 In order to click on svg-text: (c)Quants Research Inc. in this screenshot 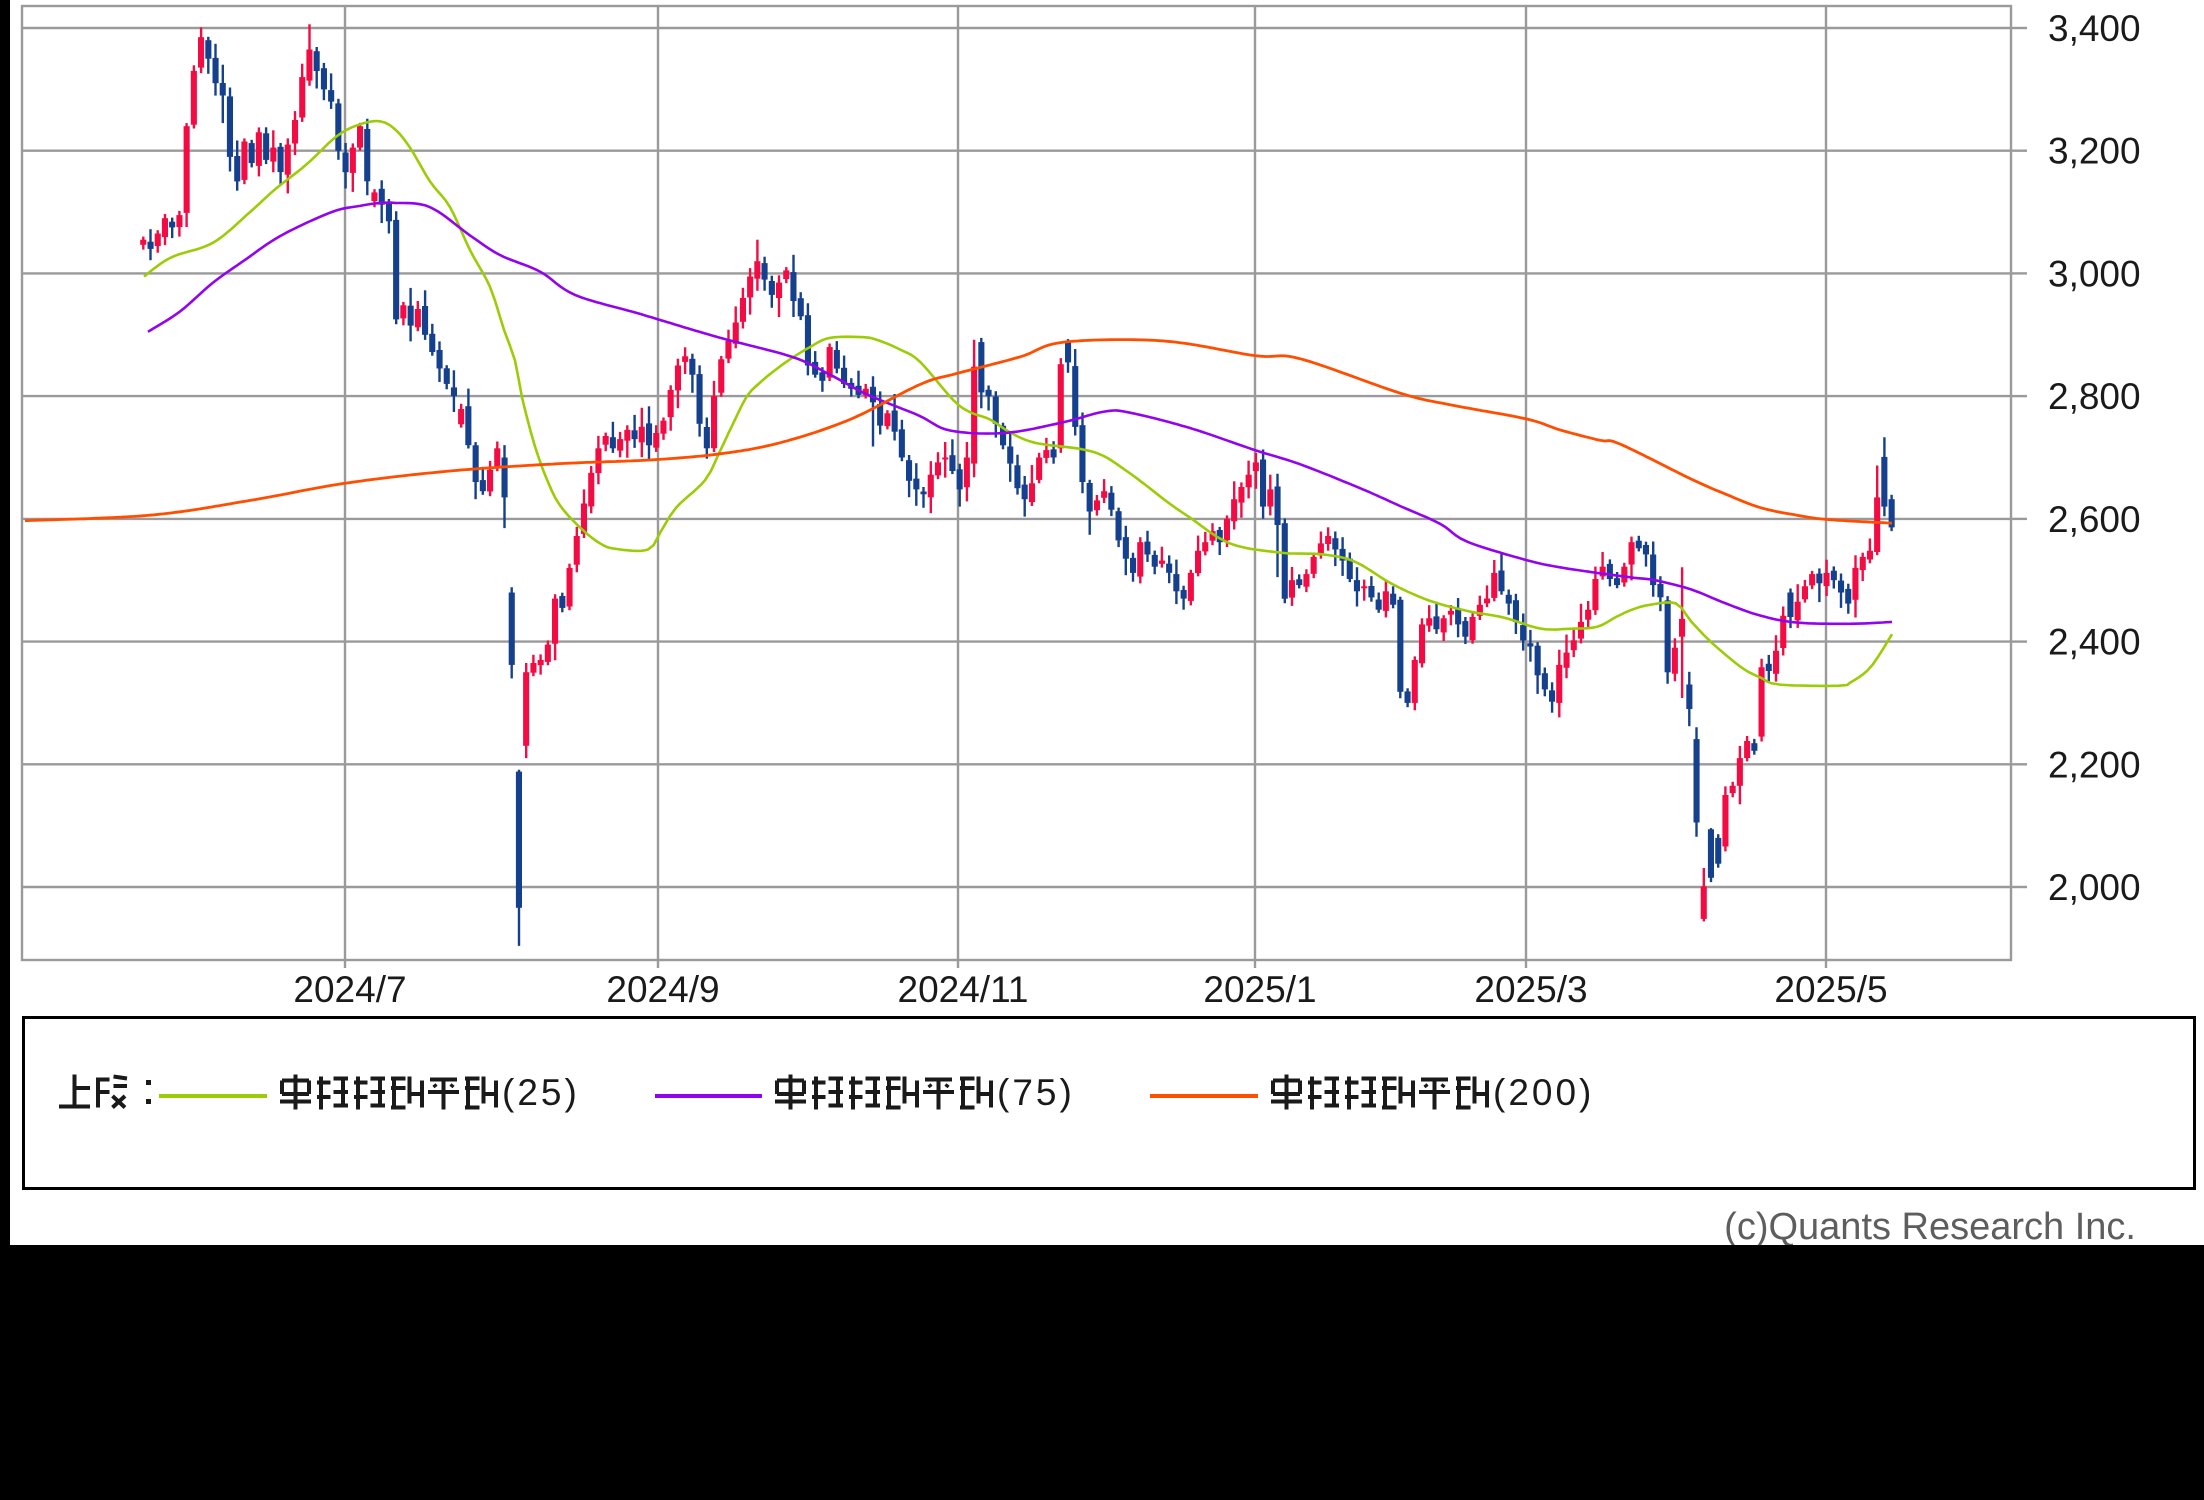, I will do `click(1930, 1227)`.